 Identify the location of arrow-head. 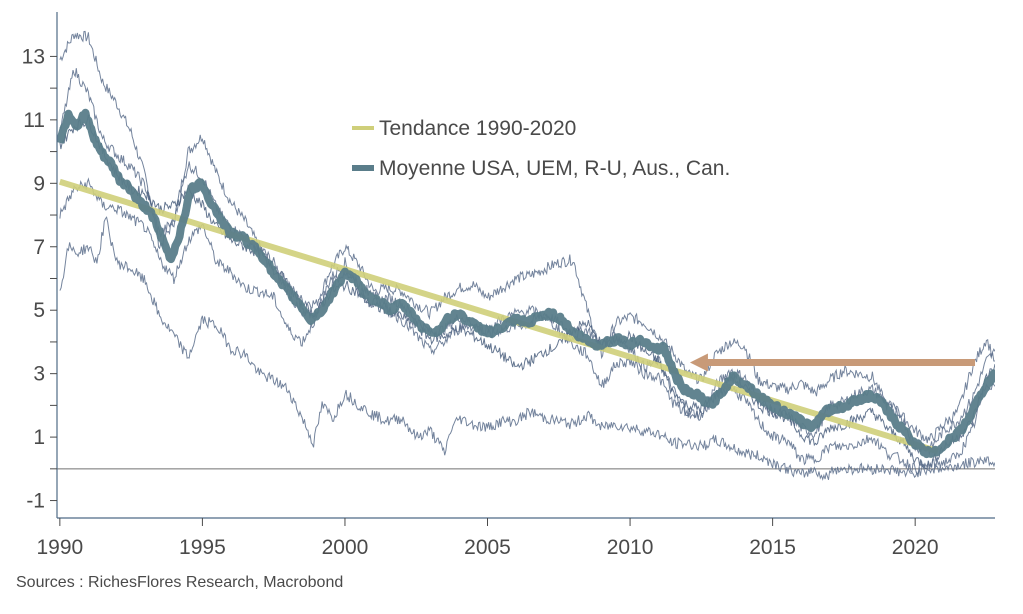
(698, 362).